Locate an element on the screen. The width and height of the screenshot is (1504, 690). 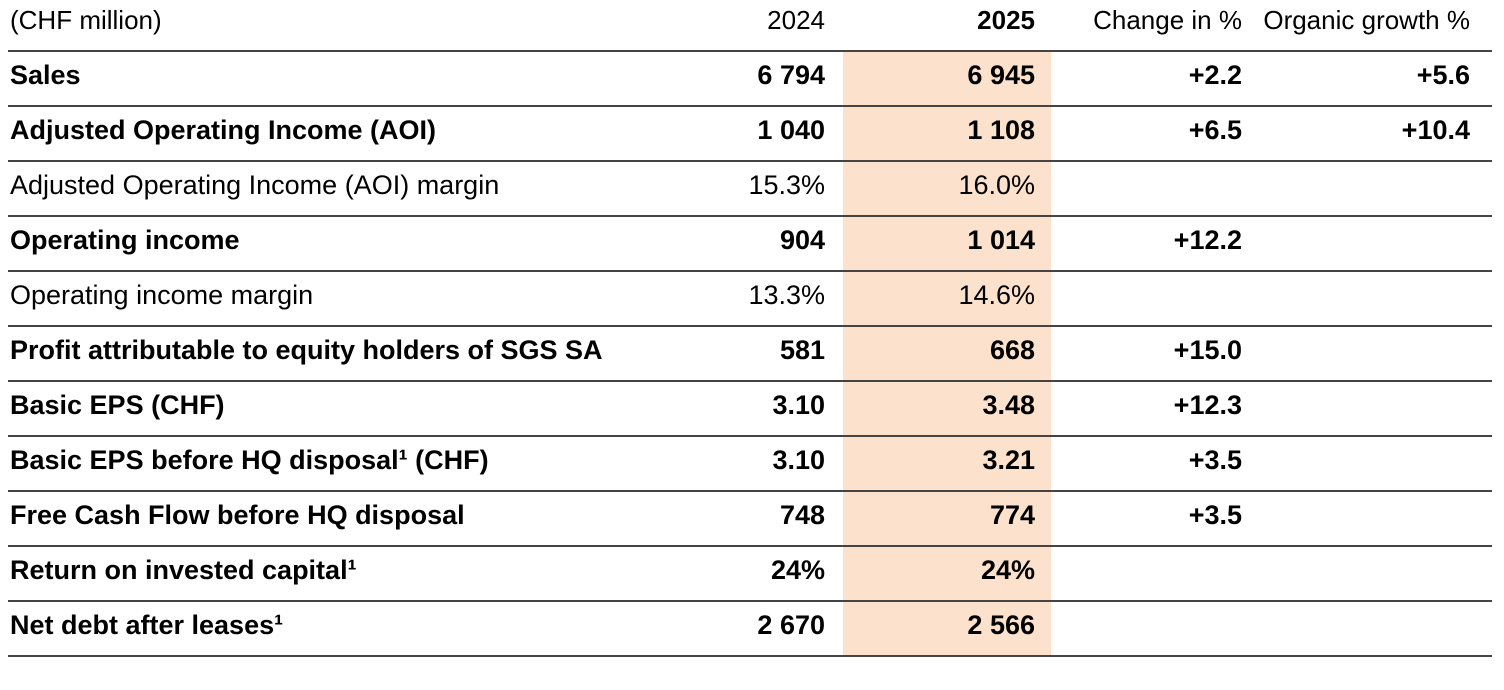
row-label: Operating income is located at coordinates (354, 243).